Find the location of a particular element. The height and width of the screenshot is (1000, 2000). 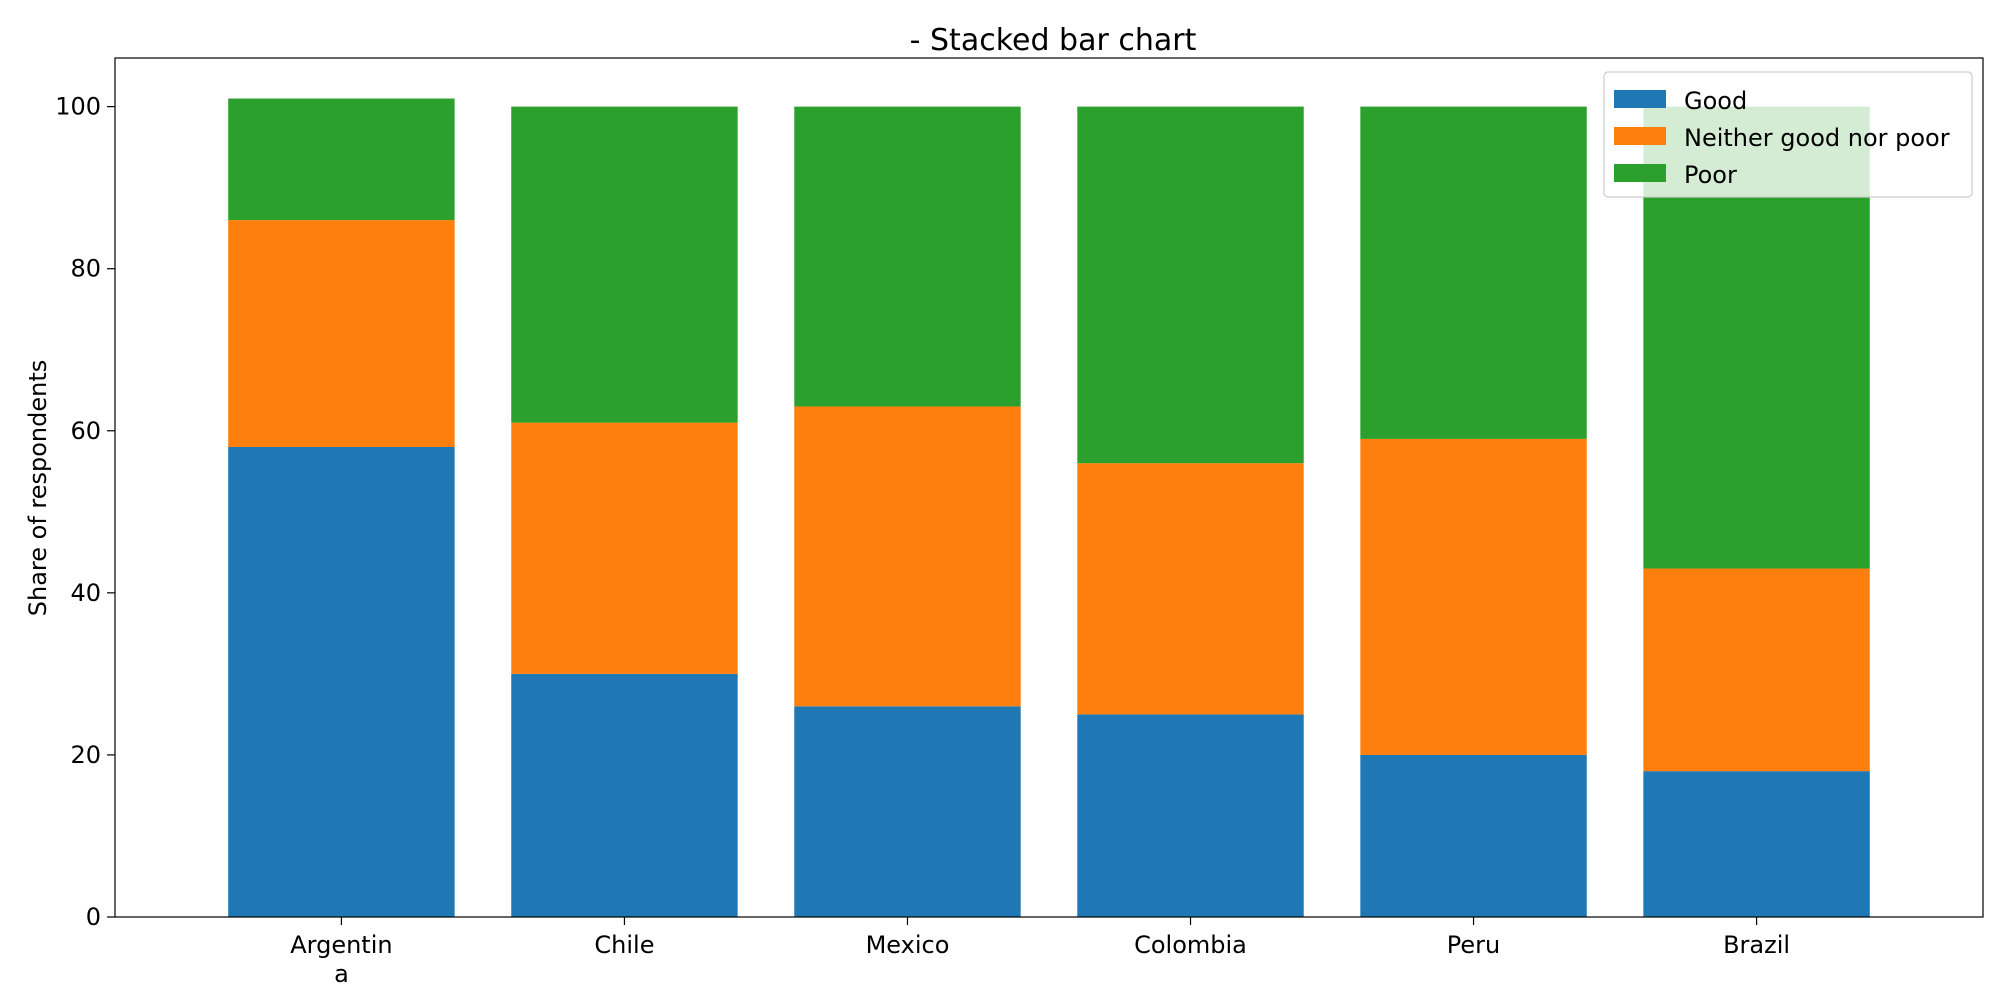

x-tick-label: Colombia is located at coordinates (1190, 945).